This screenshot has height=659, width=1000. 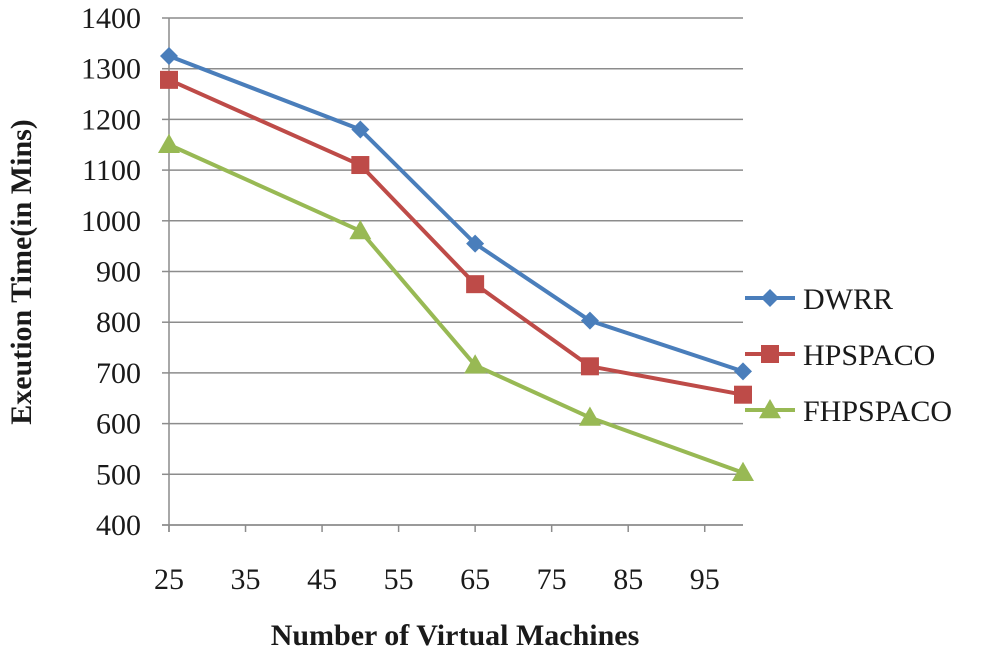 What do you see at coordinates (770, 409) in the screenshot?
I see `legend-marker-fhpspaco` at bounding box center [770, 409].